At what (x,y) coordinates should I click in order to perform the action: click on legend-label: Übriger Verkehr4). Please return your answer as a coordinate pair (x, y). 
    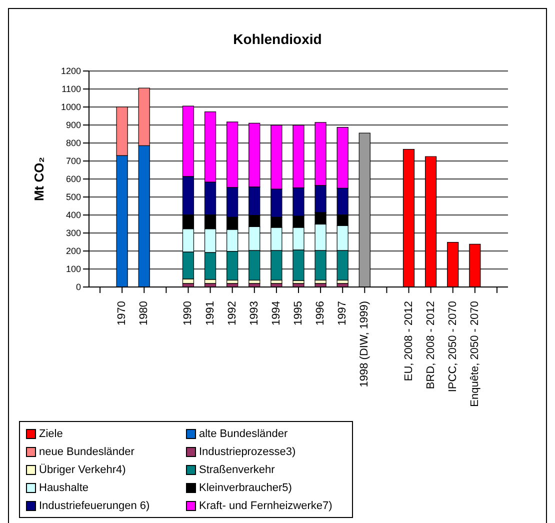
    Looking at the image, I should click on (82, 470).